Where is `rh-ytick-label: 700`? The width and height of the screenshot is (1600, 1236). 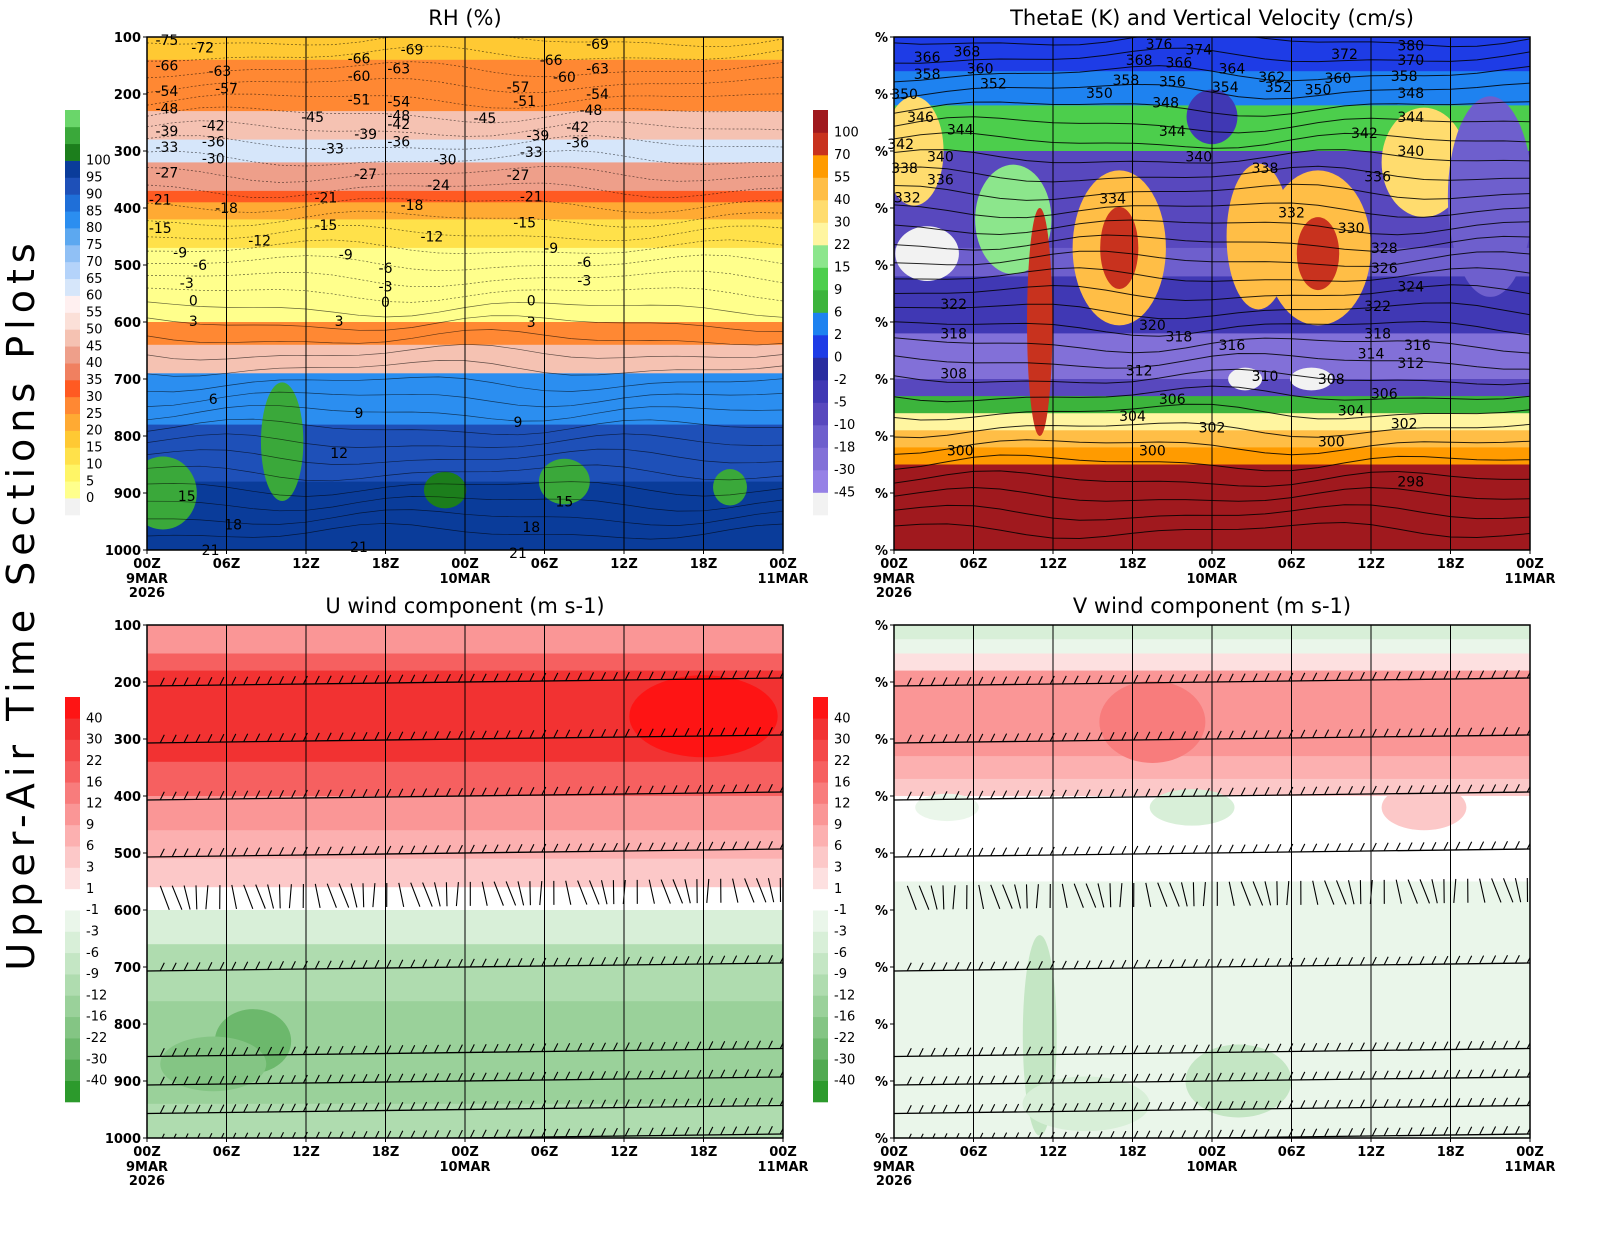
rh-ytick-label: 700 is located at coordinates (127, 380).